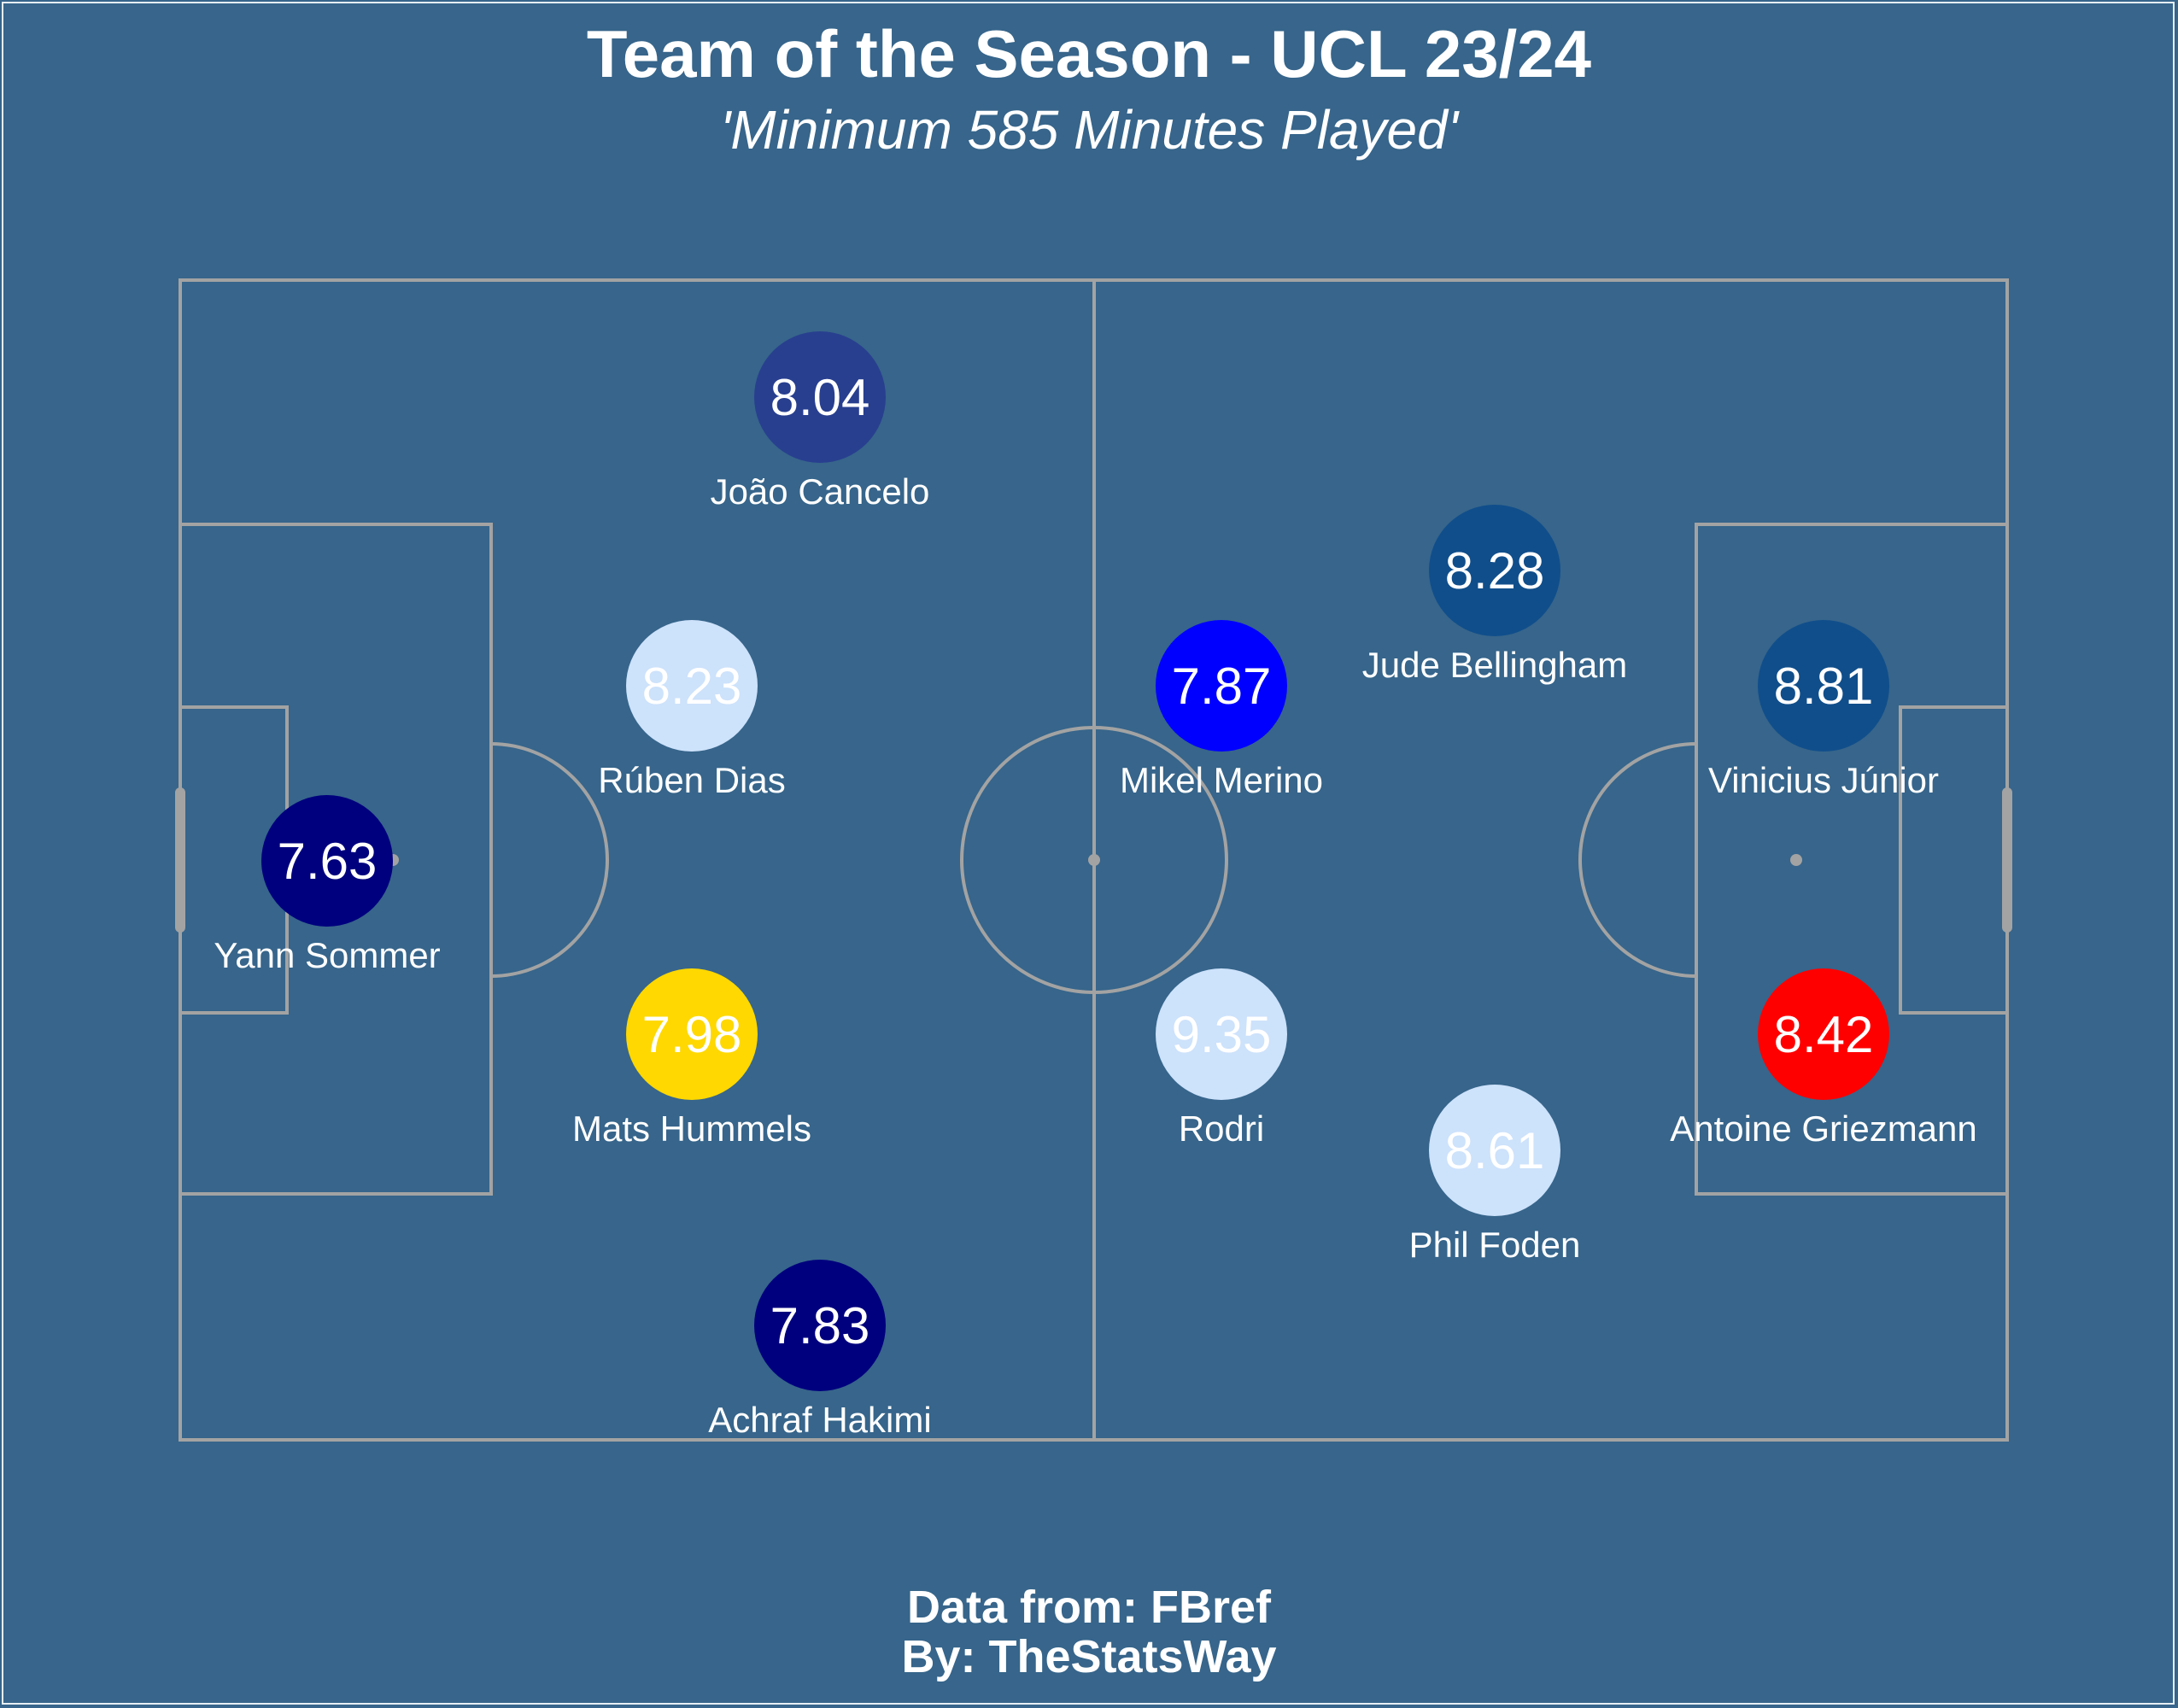 This screenshot has height=1708, width=2178. I want to click on player-rating: 7.98, so click(692, 1034).